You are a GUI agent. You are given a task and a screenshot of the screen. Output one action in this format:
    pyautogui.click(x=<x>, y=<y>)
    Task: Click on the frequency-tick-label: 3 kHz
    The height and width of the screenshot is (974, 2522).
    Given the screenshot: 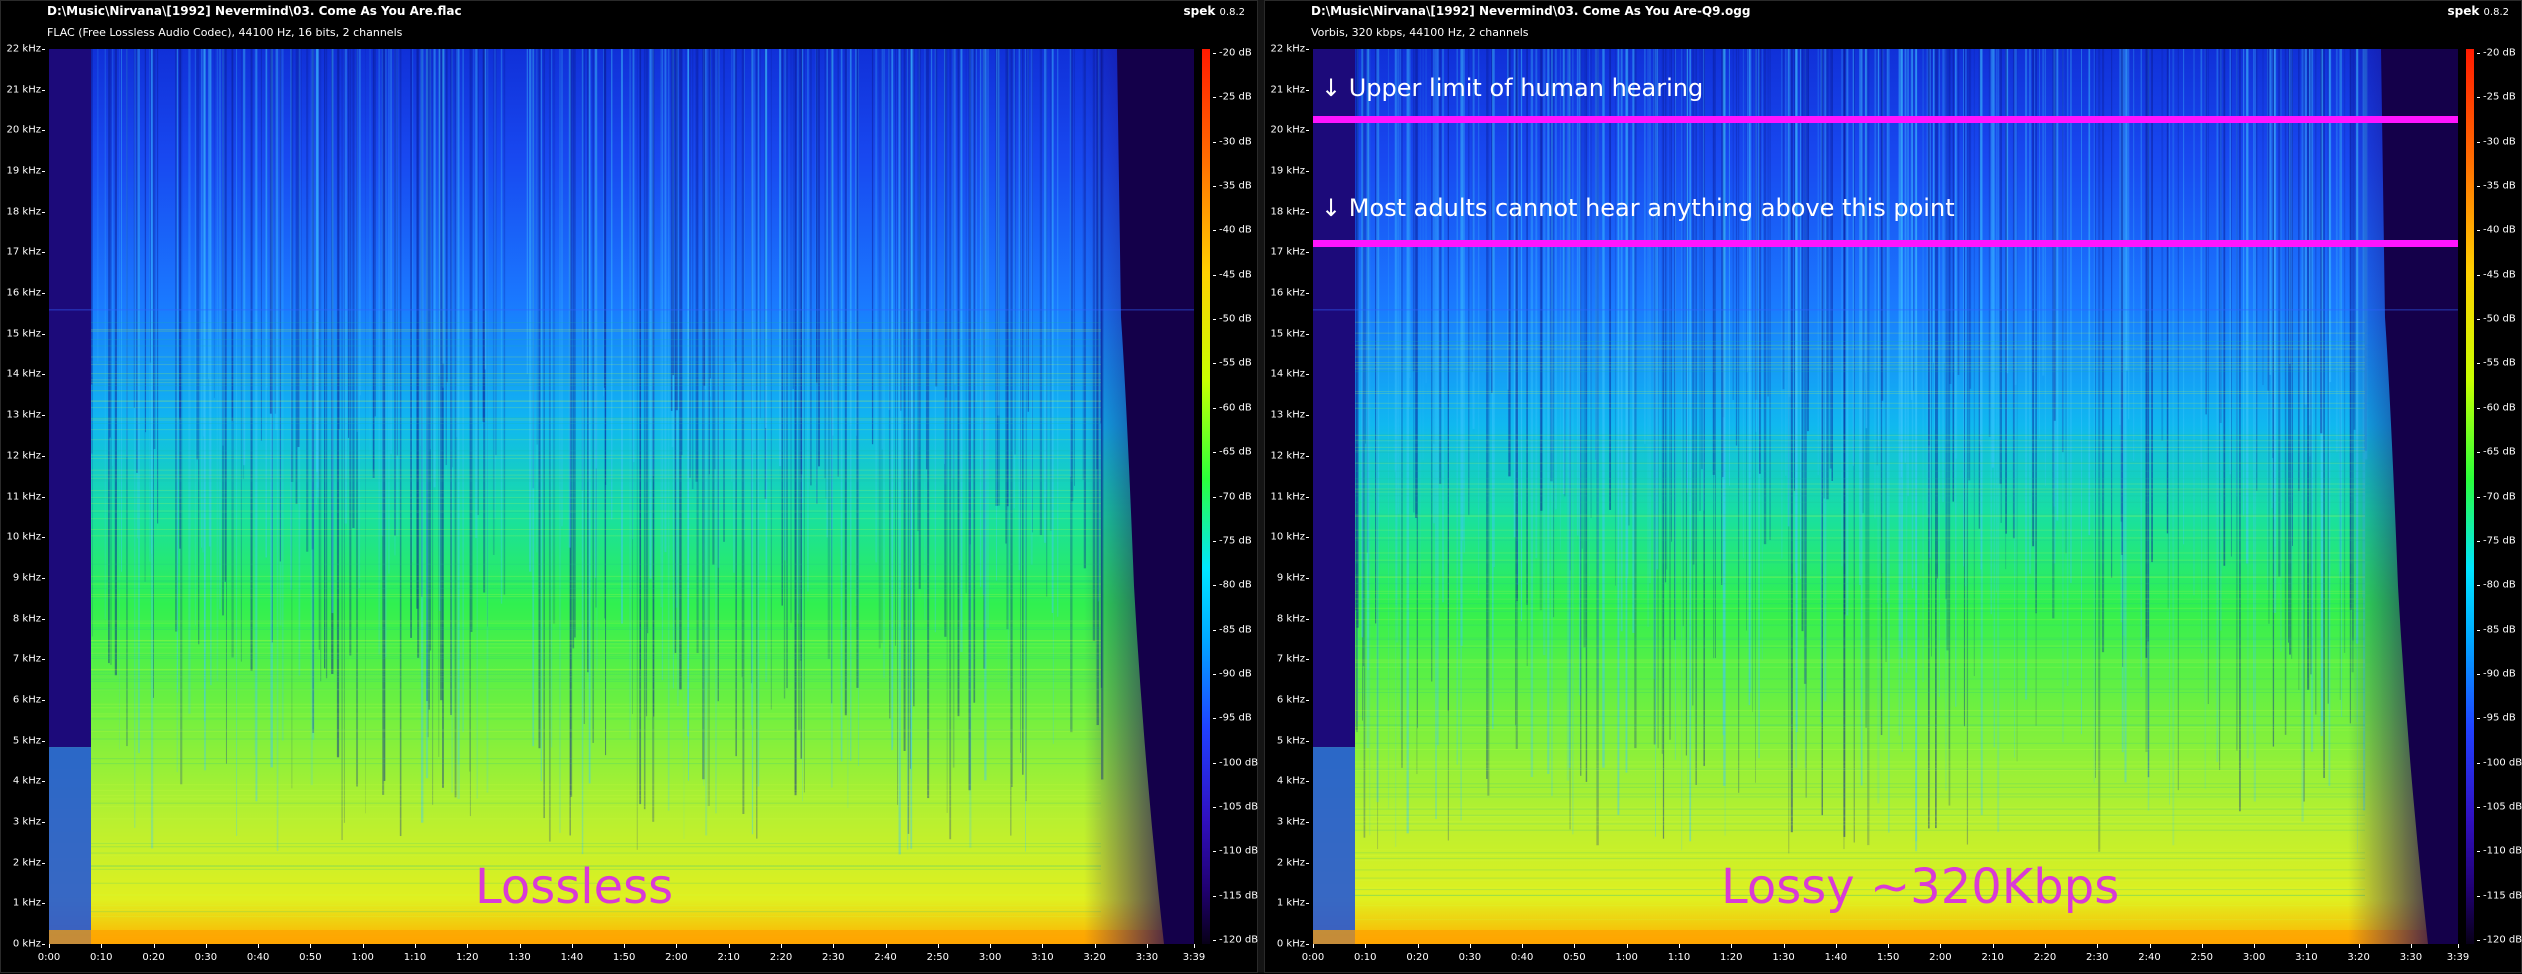 What is the action you would take?
    pyautogui.click(x=1290, y=822)
    